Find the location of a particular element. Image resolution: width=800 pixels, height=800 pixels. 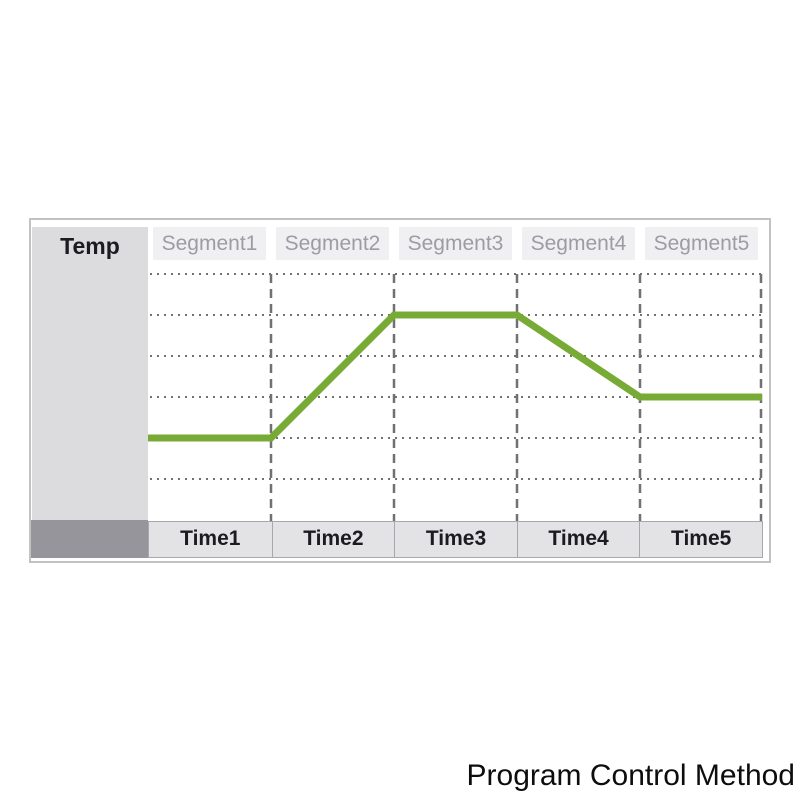

time-cell-2: Time2 is located at coordinates (333, 539).